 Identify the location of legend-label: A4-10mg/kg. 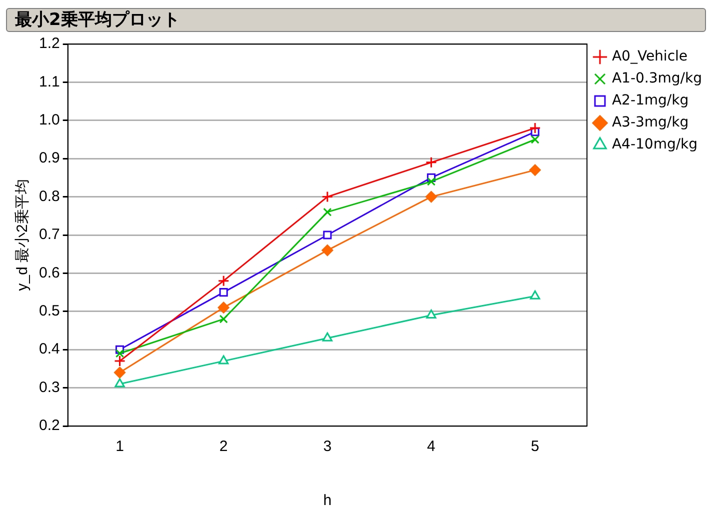
(655, 144).